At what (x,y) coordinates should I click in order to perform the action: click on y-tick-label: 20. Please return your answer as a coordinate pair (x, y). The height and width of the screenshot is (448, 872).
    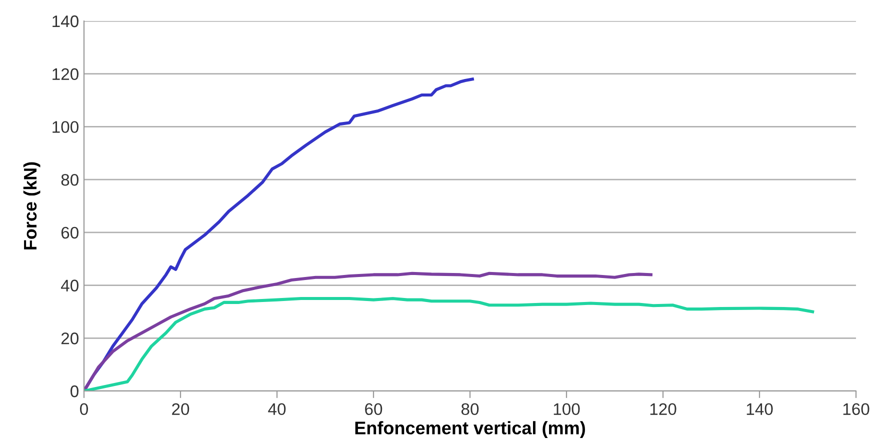
    Looking at the image, I should click on (69, 338).